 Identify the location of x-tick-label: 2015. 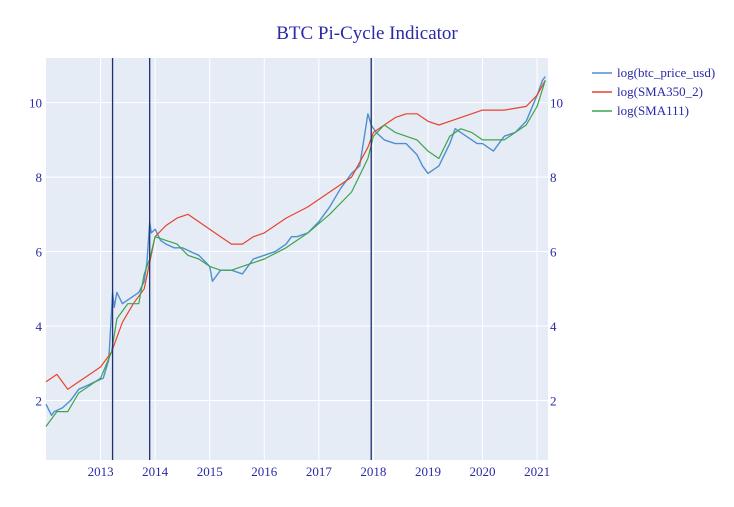
(210, 471).